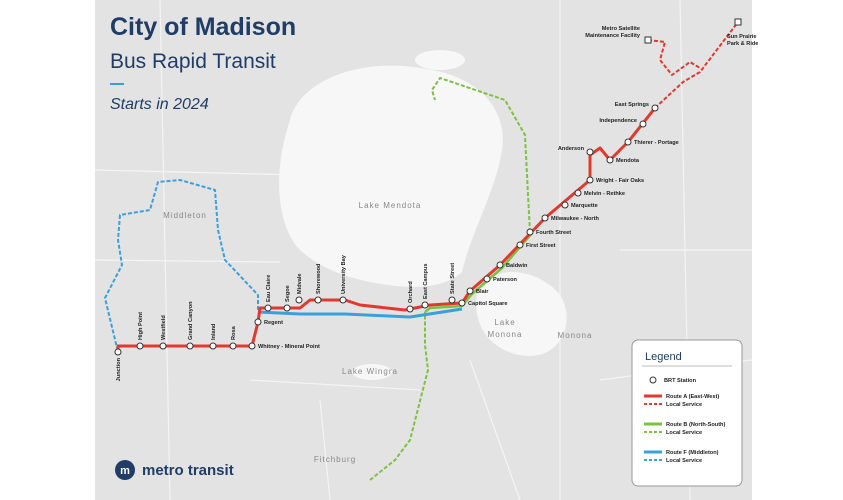 The height and width of the screenshot is (500, 843). Describe the element at coordinates (575, 219) in the screenshot. I see `station-label: Milwaukee - North` at that location.